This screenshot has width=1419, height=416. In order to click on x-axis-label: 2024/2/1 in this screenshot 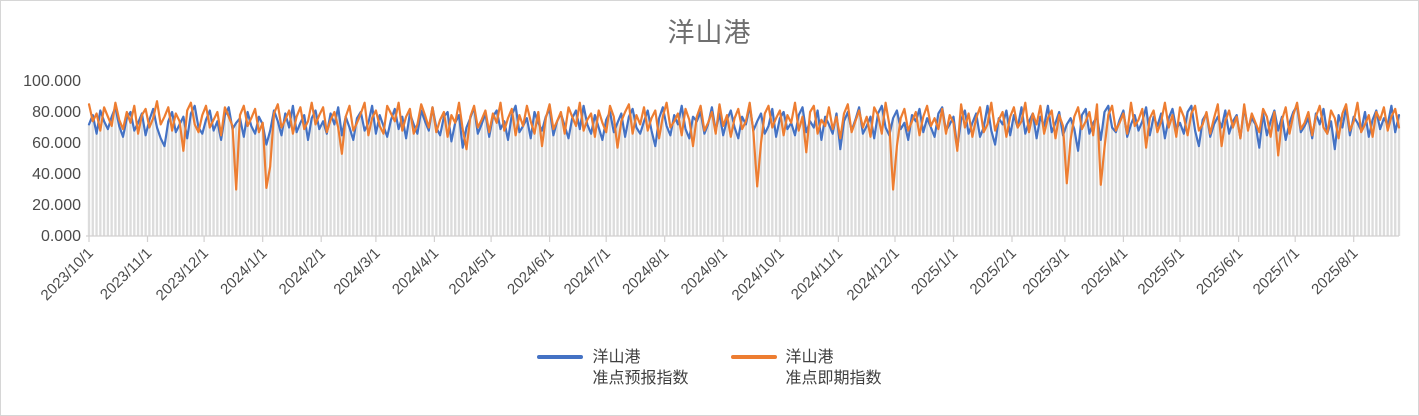, I will do `click(302, 271)`.